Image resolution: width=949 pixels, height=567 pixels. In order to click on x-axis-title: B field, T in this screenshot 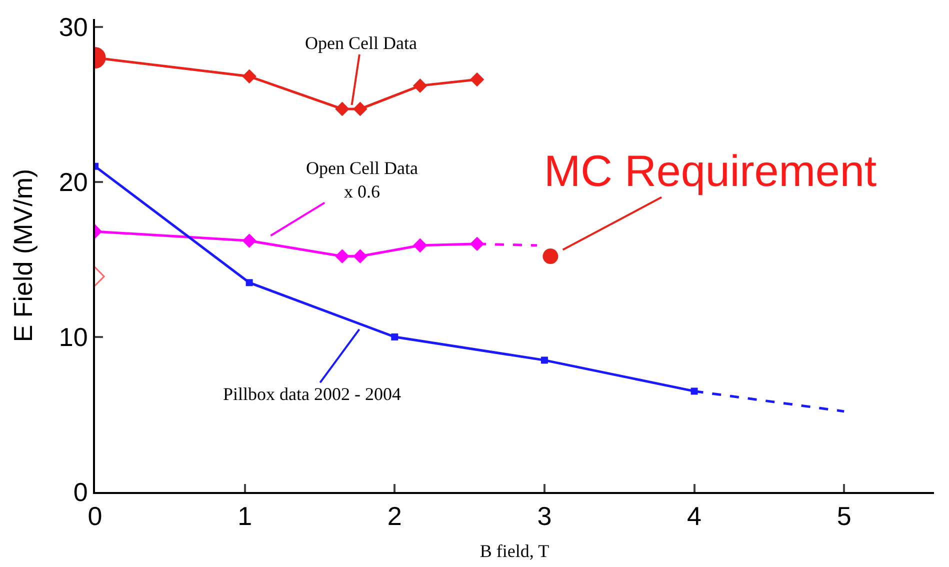, I will do `click(515, 551)`.